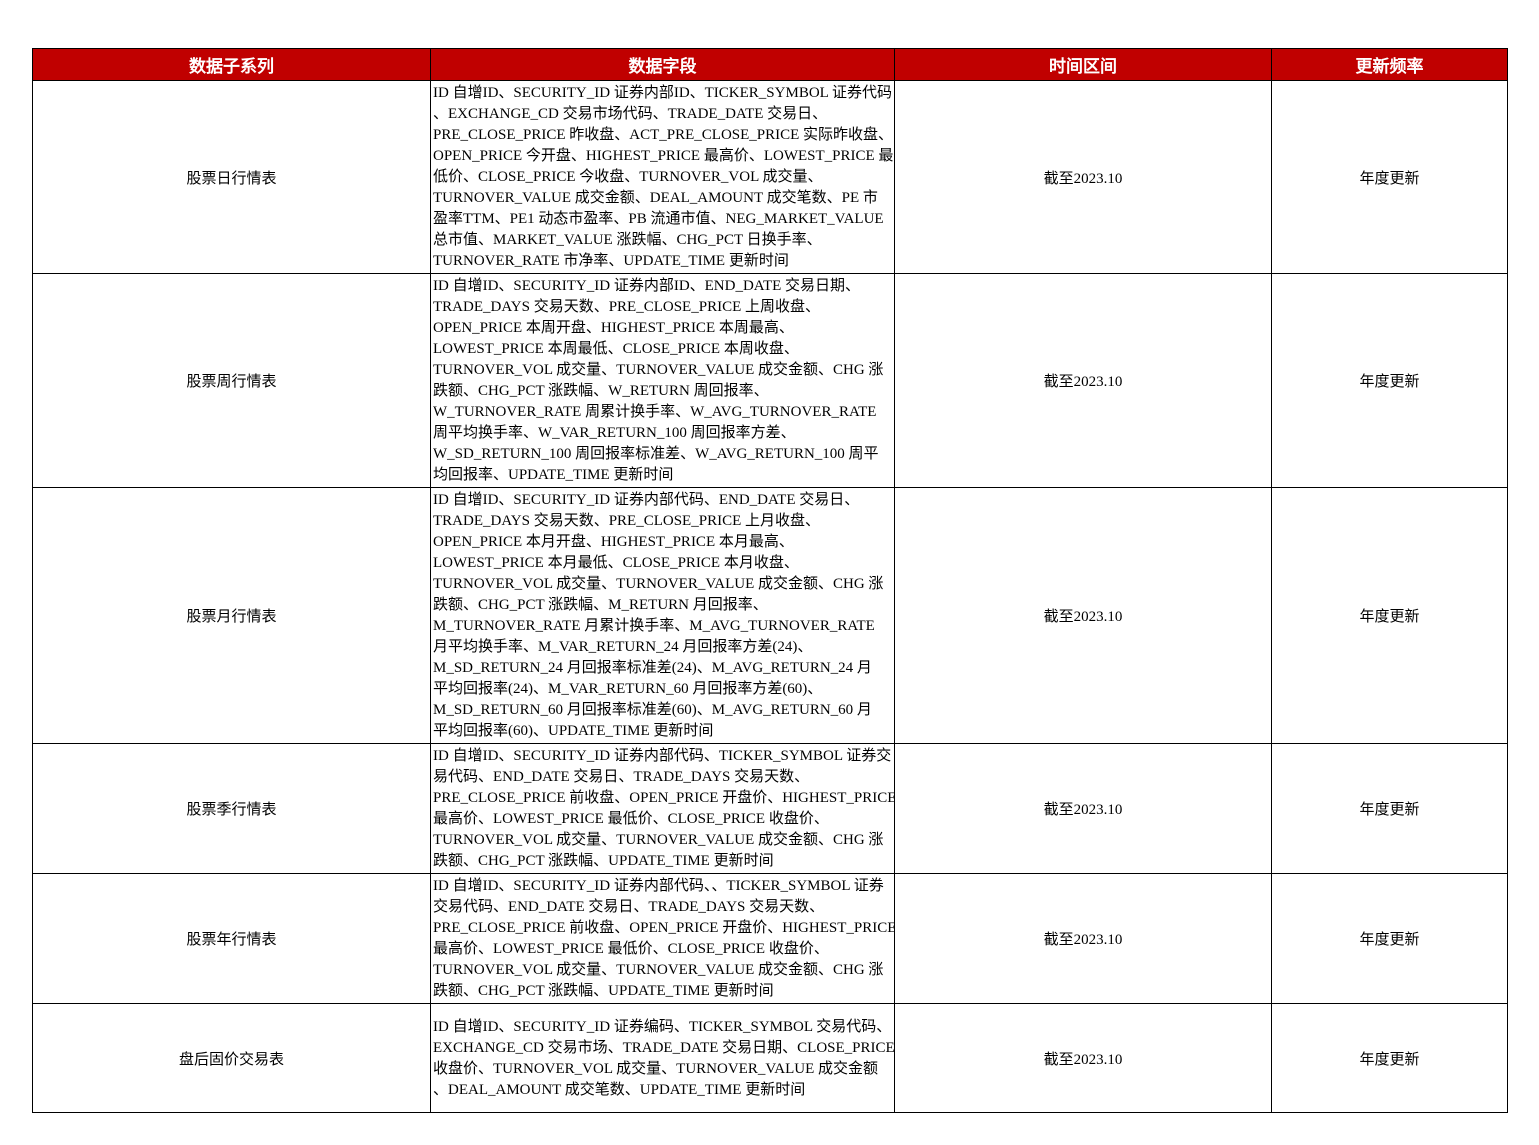  What do you see at coordinates (630, 114) in the screenshot?
I see `field-line: 、EXCHANGE_CD 交易市场代码、TRADE_DATE 交易日、` at bounding box center [630, 114].